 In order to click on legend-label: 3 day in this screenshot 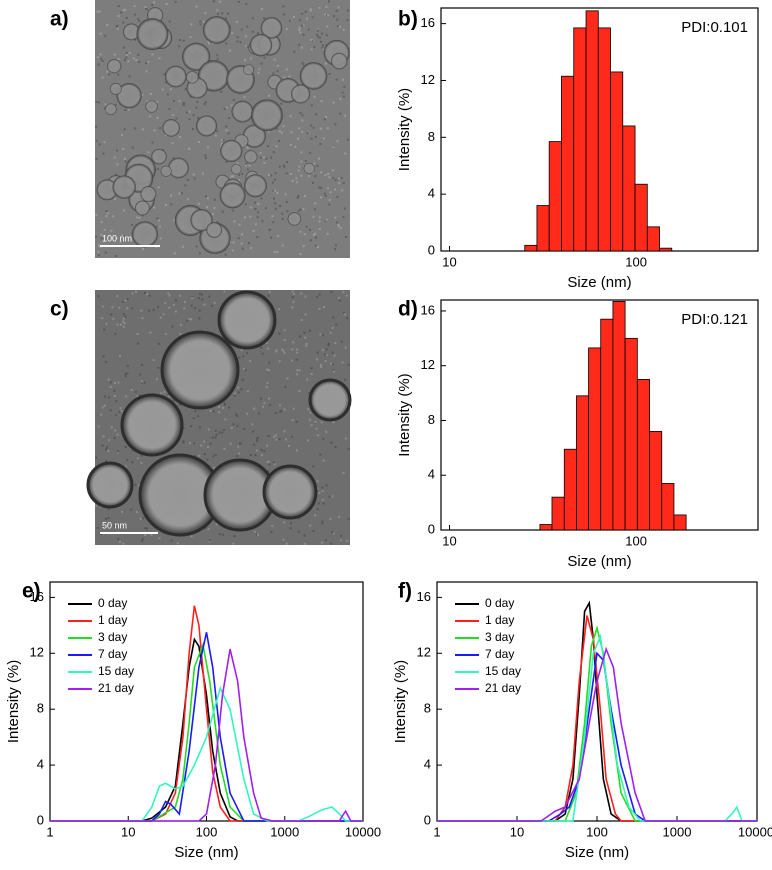, I will do `click(499, 637)`.